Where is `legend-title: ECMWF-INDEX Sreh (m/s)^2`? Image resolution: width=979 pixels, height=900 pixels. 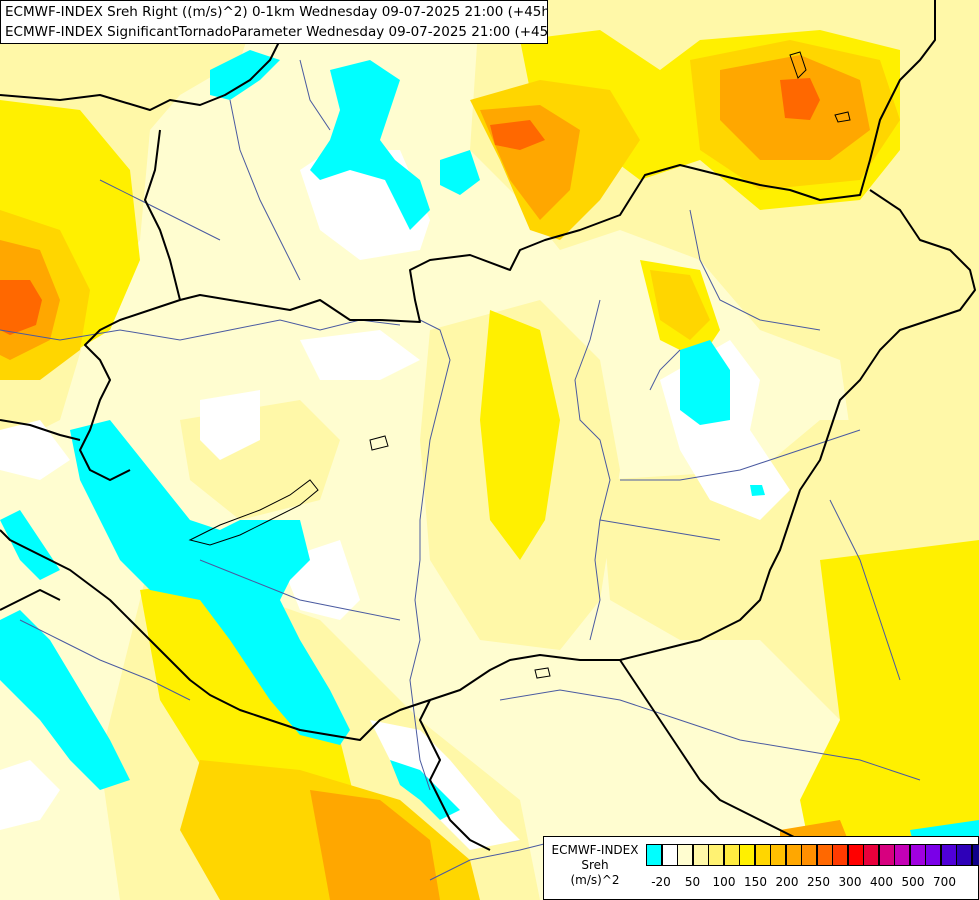 legend-title: ECMWF-INDEX Sreh (m/s)^2 is located at coordinates (595, 865).